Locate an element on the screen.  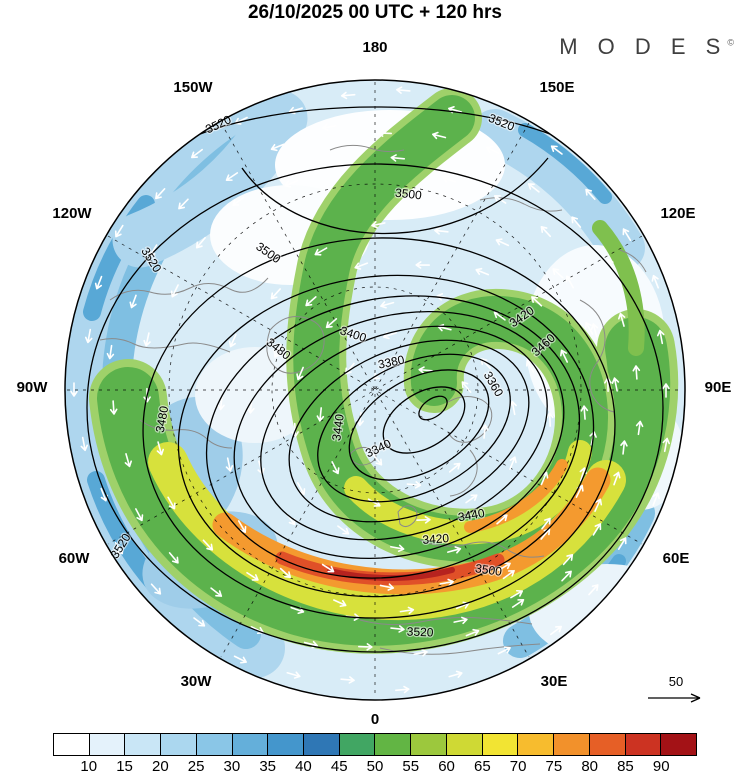
reference-arrow-label: 50 is located at coordinates (676, 681).